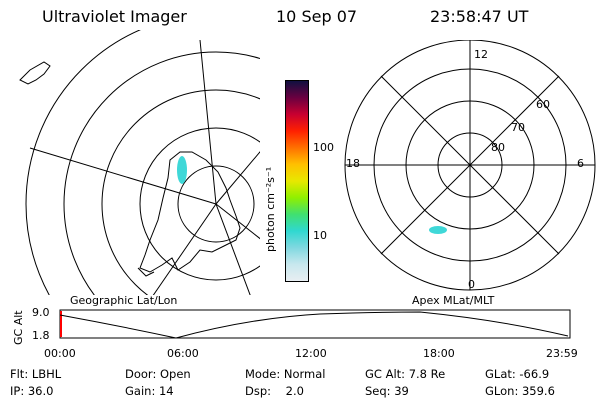  What do you see at coordinates (323, 147) in the screenshot?
I see `colorbar-tick-100: 100` at bounding box center [323, 147].